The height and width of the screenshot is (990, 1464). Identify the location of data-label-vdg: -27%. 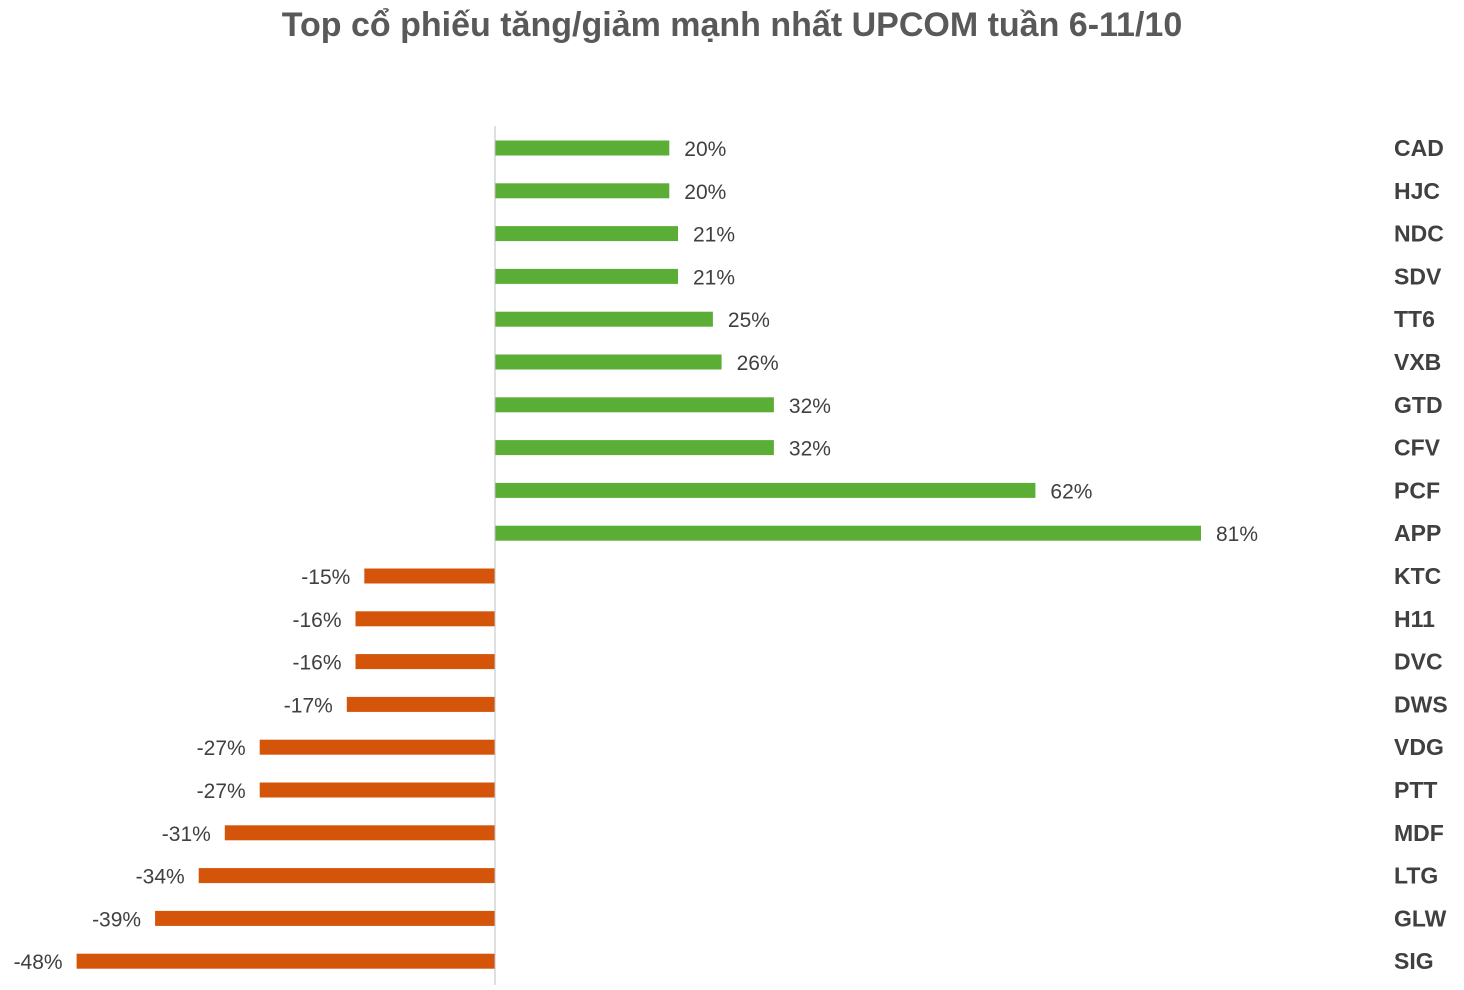
(221, 748).